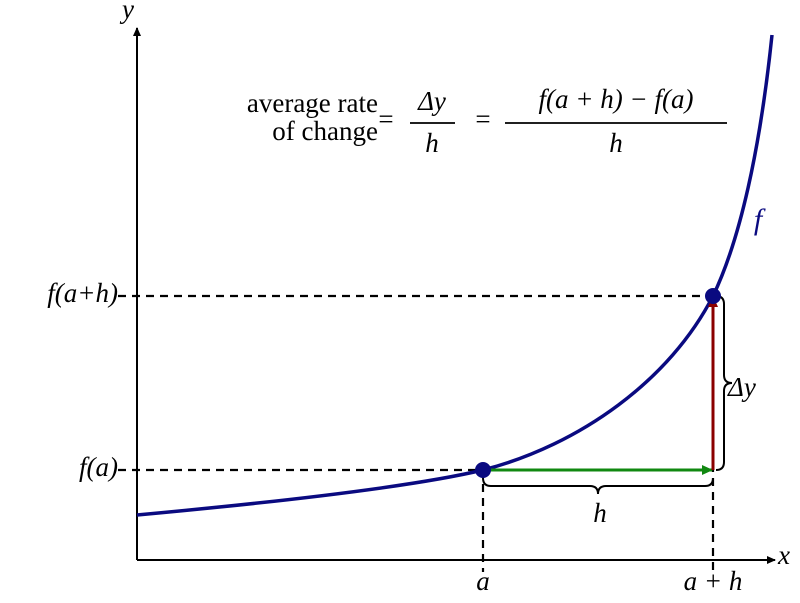  What do you see at coordinates (82, 293) in the screenshot?
I see `y-label: f(a+h)` at bounding box center [82, 293].